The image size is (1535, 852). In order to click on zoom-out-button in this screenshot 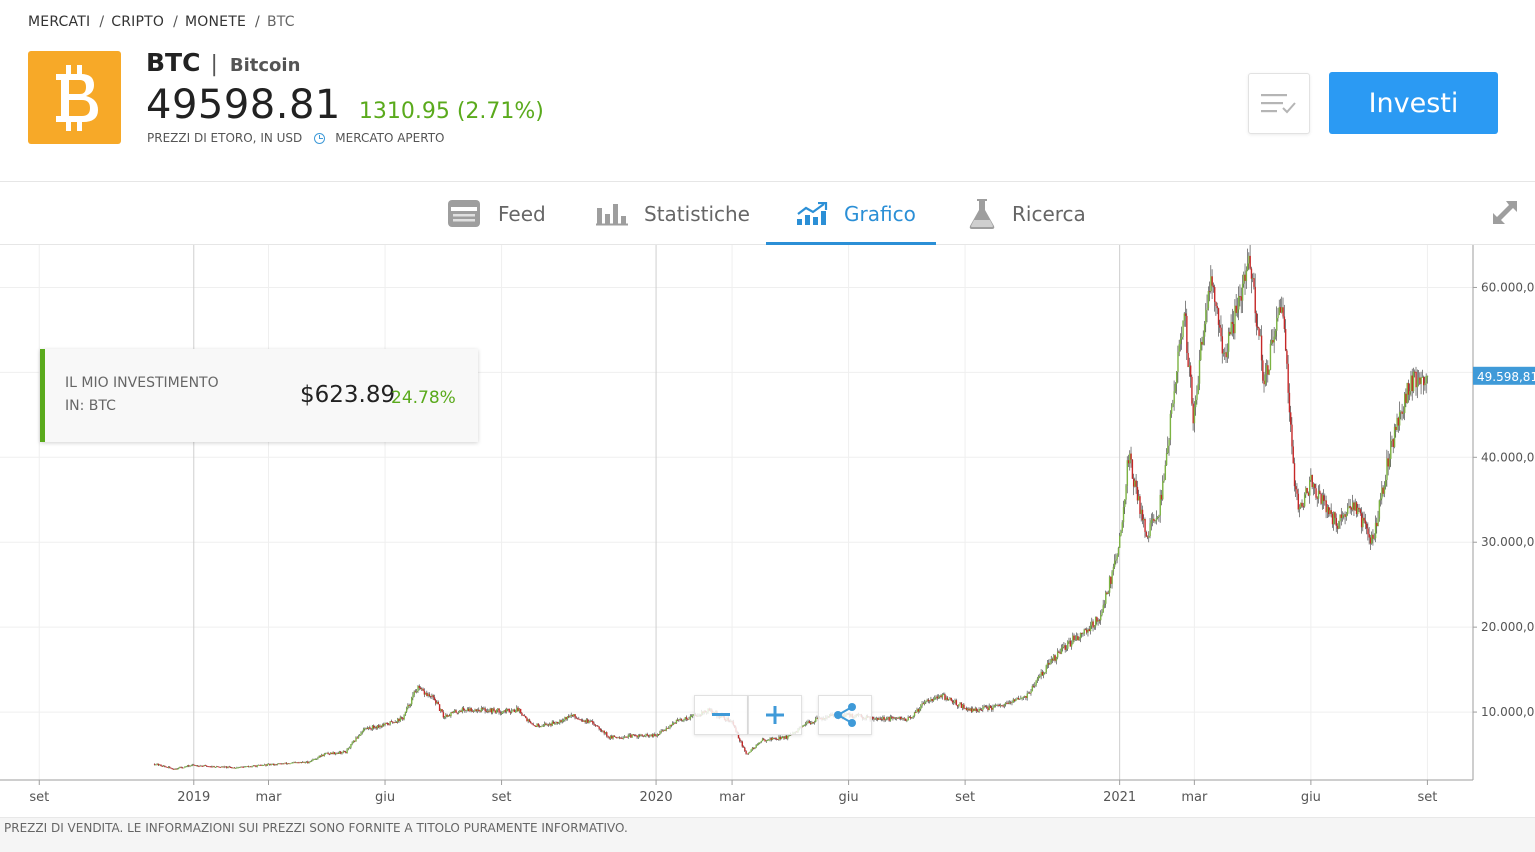, I will do `click(721, 715)`.